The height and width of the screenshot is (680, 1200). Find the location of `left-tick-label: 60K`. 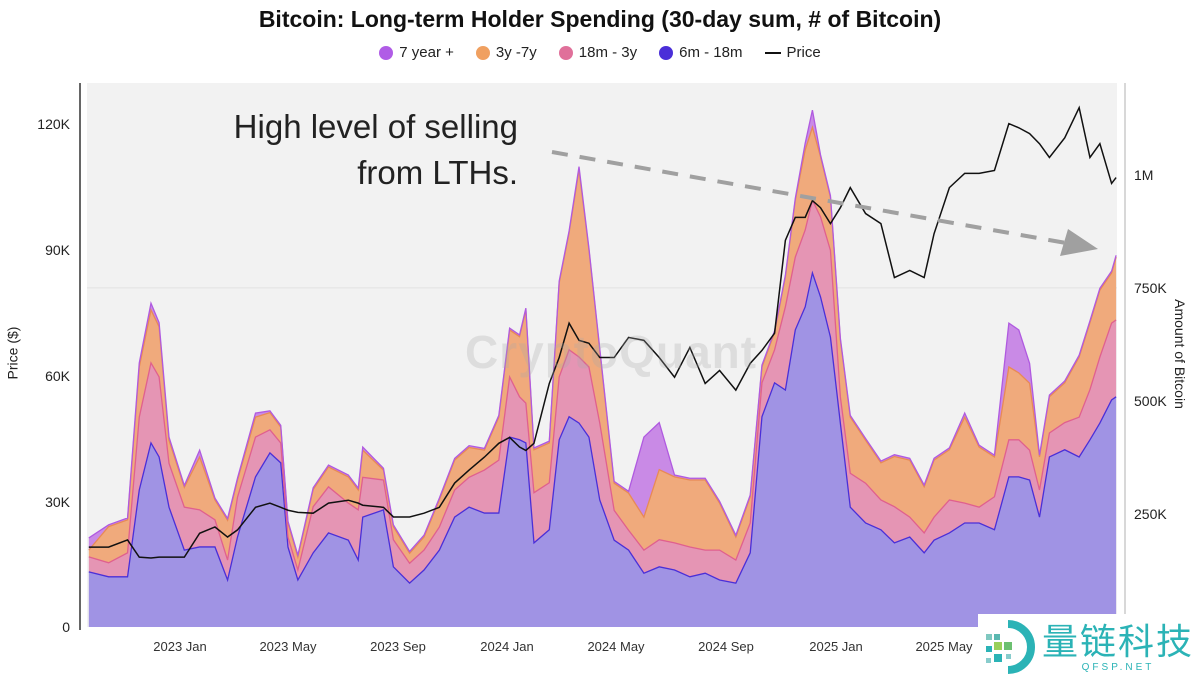

left-tick-label: 60K is located at coordinates (57, 376).